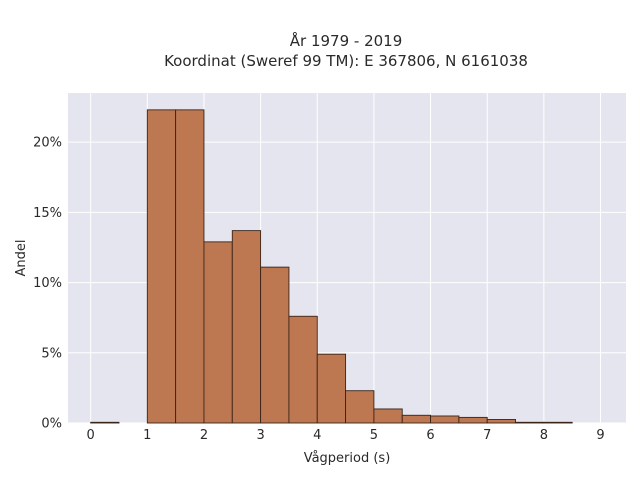 The image size is (640, 480). What do you see at coordinates (346, 40) in the screenshot?
I see `chart-title-line1: År 1979 - 2019` at bounding box center [346, 40].